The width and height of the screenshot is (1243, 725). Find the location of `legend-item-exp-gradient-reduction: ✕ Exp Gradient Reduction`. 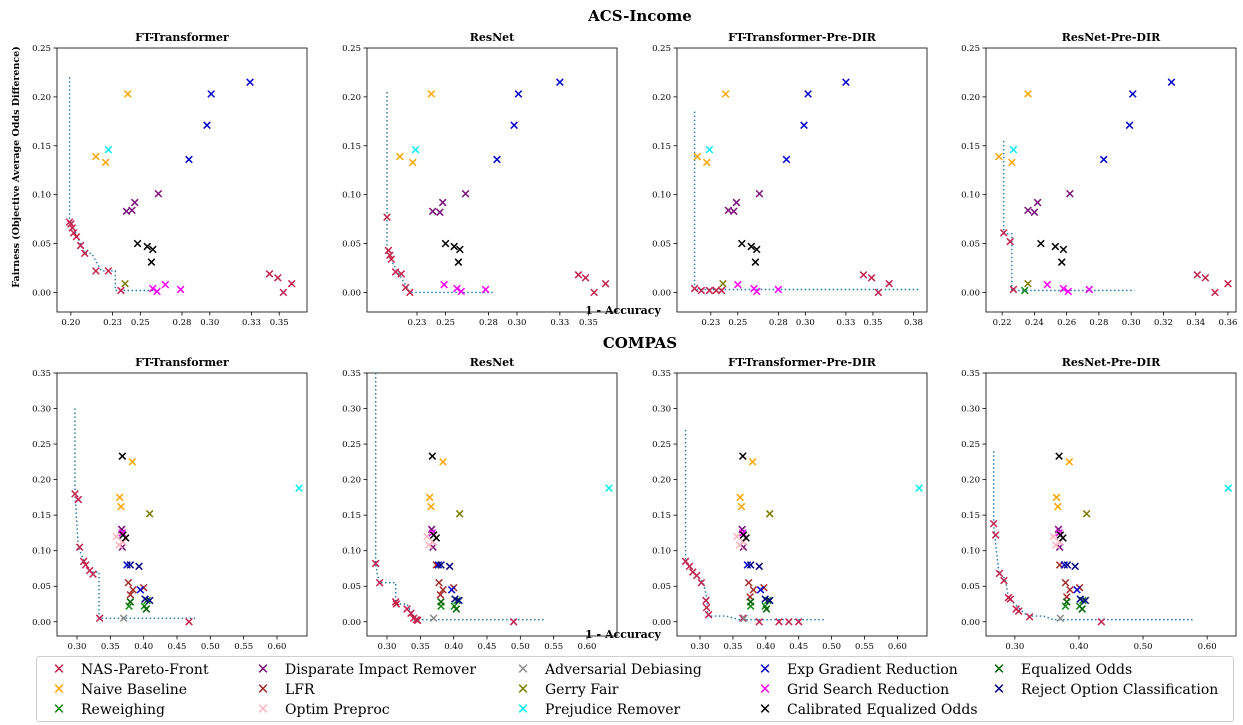

legend-item-exp-gradient-reduction: ✕ Exp Gradient Reduction is located at coordinates (857, 669).